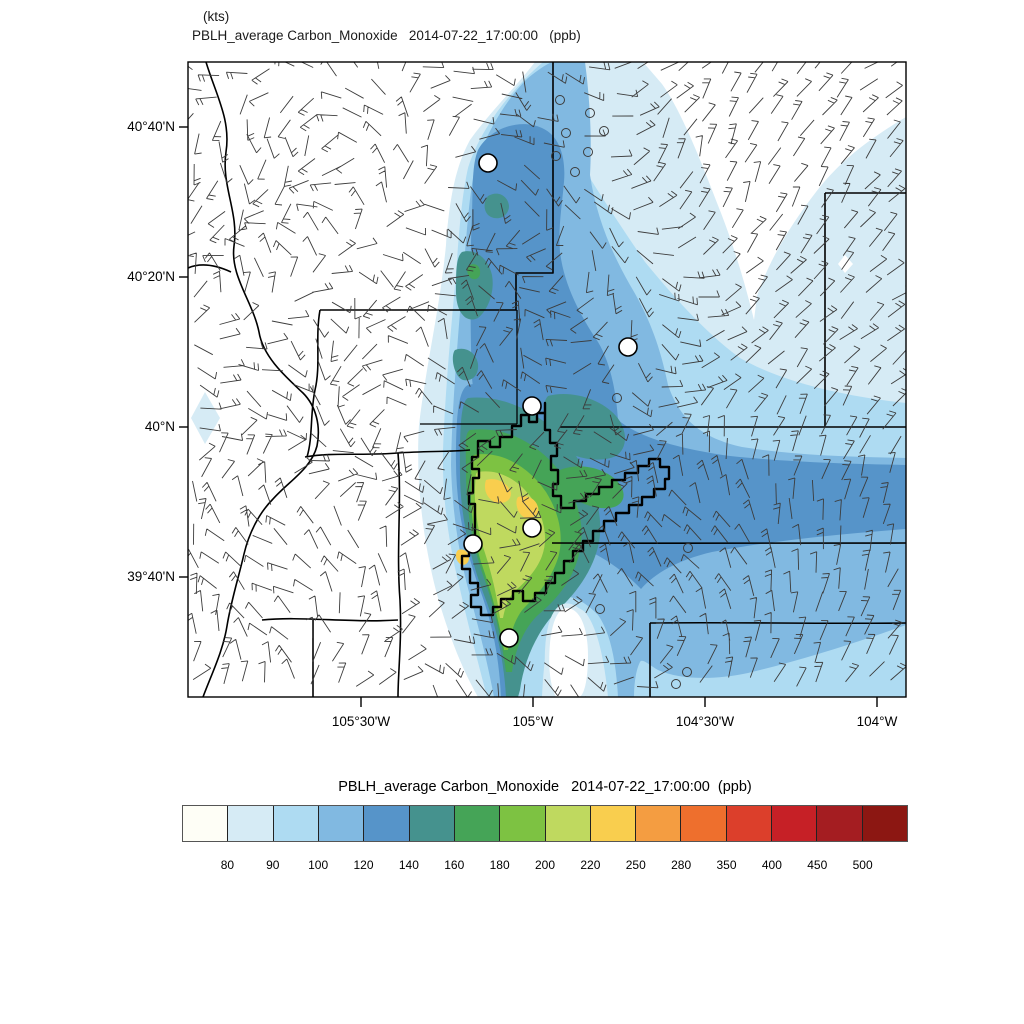  What do you see at coordinates (726, 865) in the screenshot?
I see `legend-tick-label: 350` at bounding box center [726, 865].